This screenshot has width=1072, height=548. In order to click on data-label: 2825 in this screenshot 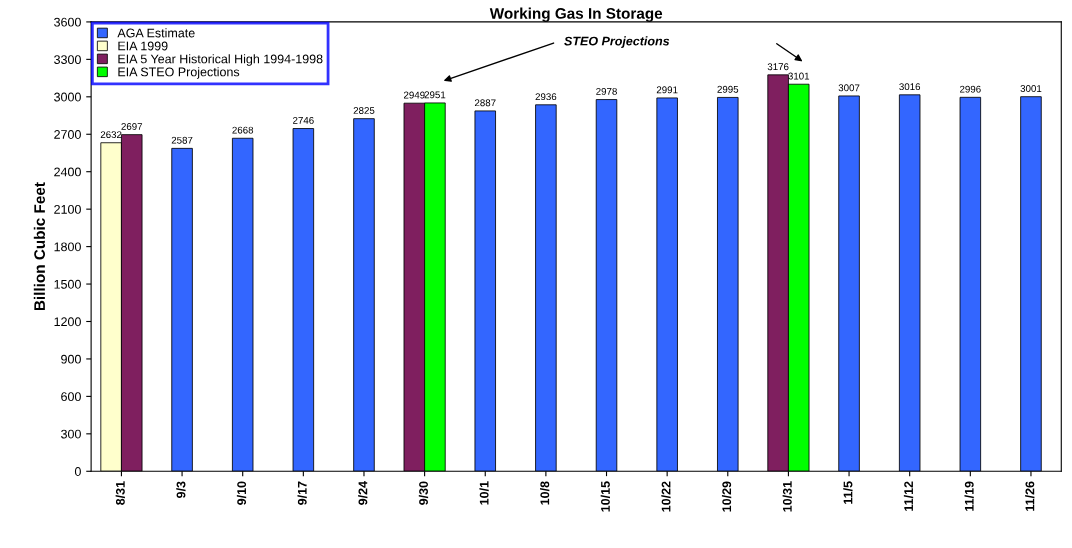, I will do `click(364, 110)`.